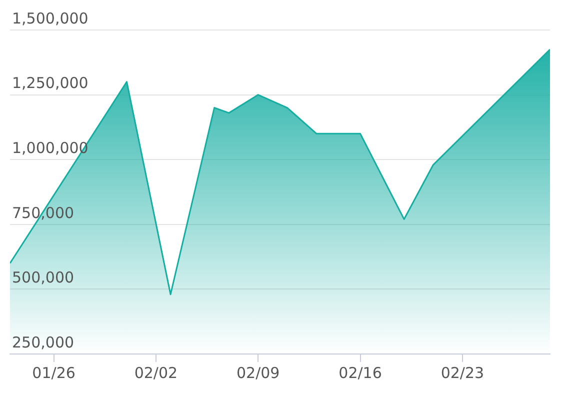 The height and width of the screenshot is (394, 566). I want to click on y-tick-label: 250,000, so click(43, 342).